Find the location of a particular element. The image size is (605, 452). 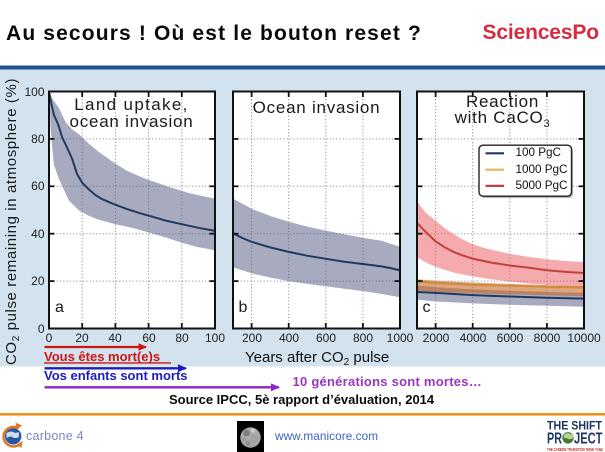

svg-text: THE SHIFT is located at coordinates (575, 426).